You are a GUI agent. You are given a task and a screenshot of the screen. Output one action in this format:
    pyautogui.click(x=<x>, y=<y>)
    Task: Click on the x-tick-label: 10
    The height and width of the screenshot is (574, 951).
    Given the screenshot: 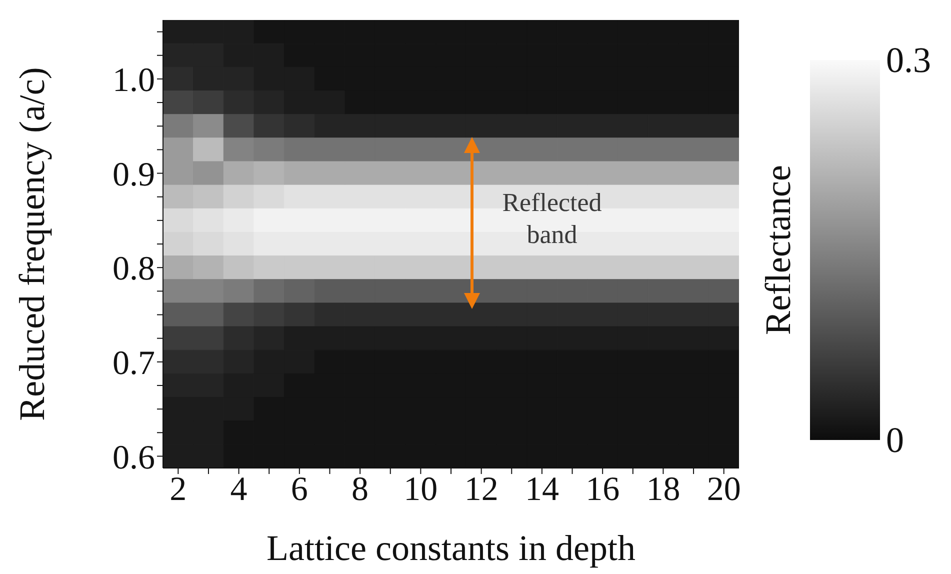 What is the action you would take?
    pyautogui.click(x=421, y=489)
    